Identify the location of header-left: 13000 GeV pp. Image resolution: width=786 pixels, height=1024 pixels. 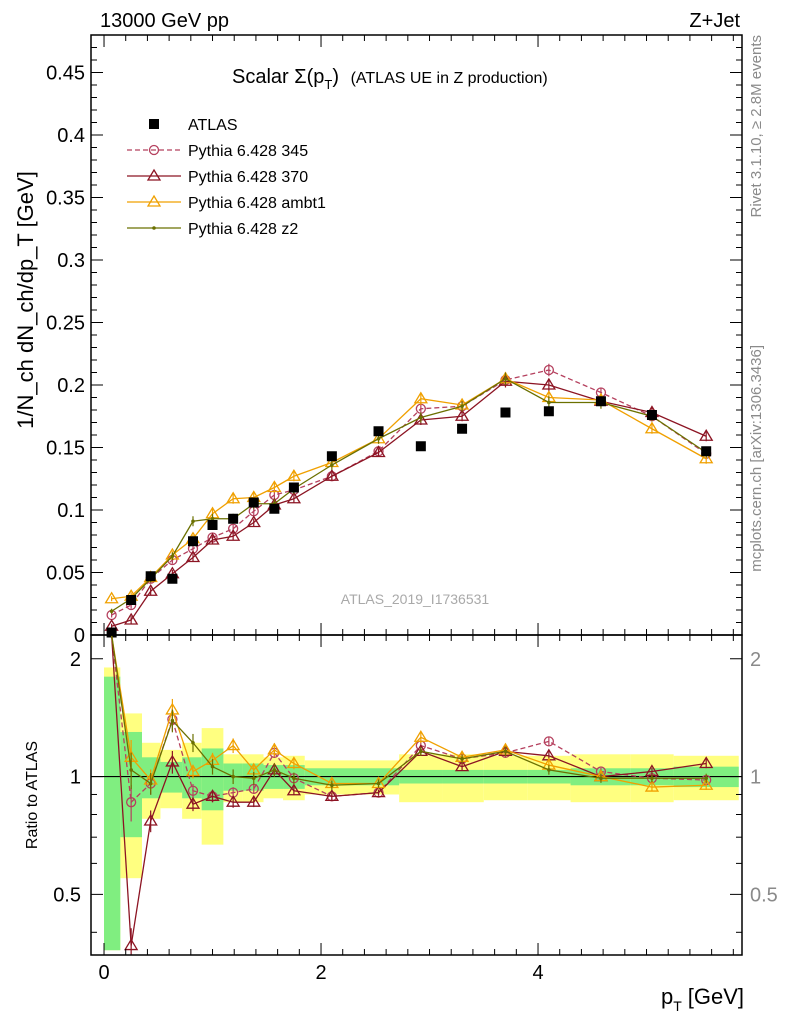
(164, 21).